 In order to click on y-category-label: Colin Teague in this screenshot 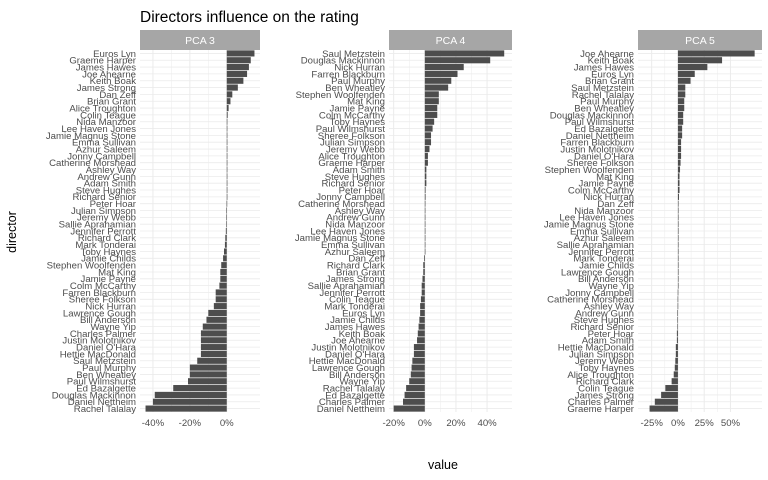, I will do `click(108, 115)`.